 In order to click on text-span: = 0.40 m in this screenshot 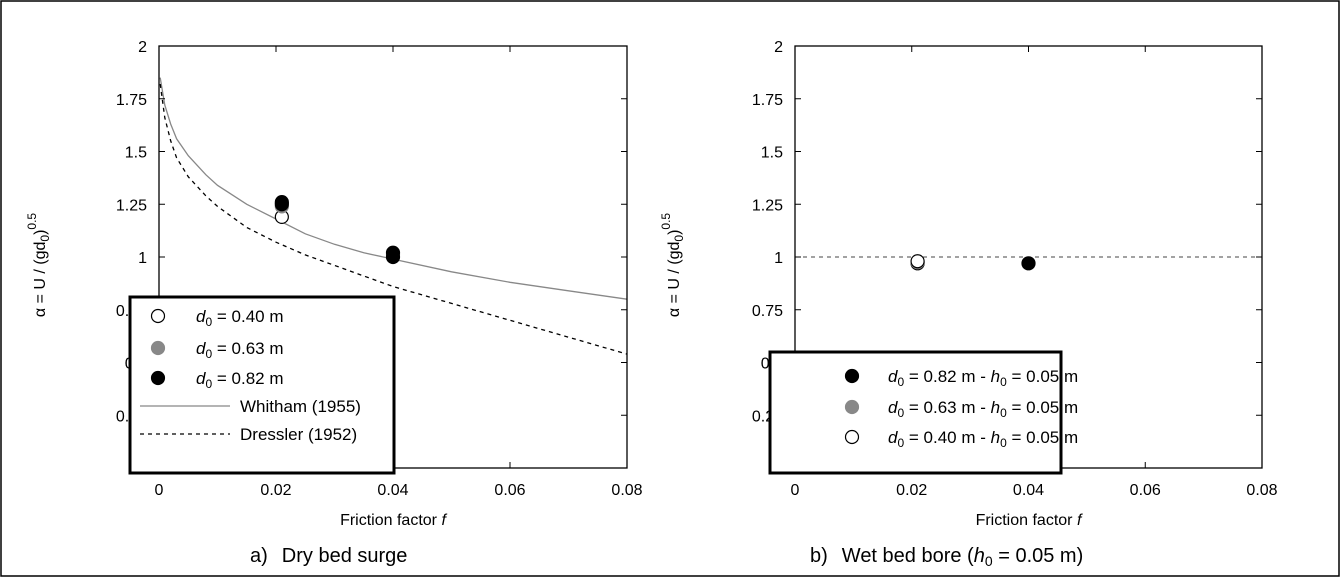, I will do `click(247, 316)`.